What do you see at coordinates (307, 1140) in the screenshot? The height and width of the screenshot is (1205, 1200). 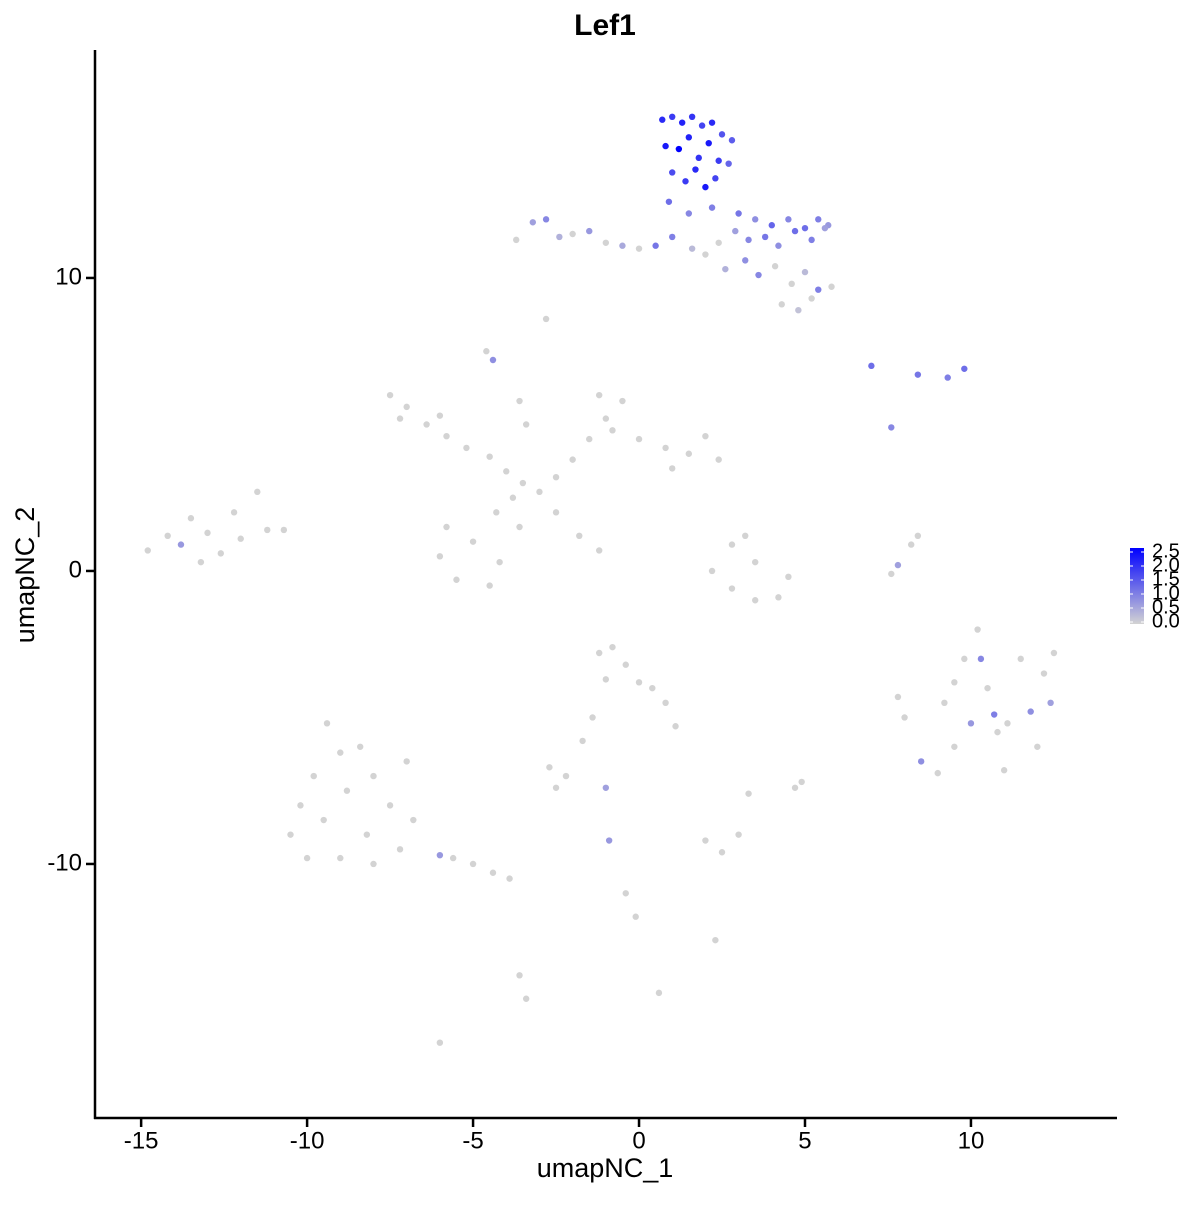 I see `x-tick-label: -10` at bounding box center [307, 1140].